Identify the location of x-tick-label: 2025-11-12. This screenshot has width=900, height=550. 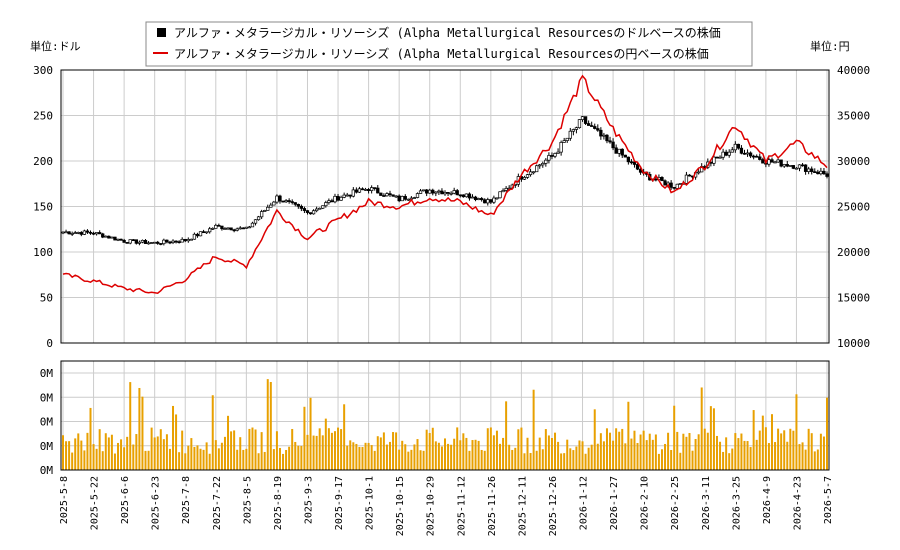
(461, 506).